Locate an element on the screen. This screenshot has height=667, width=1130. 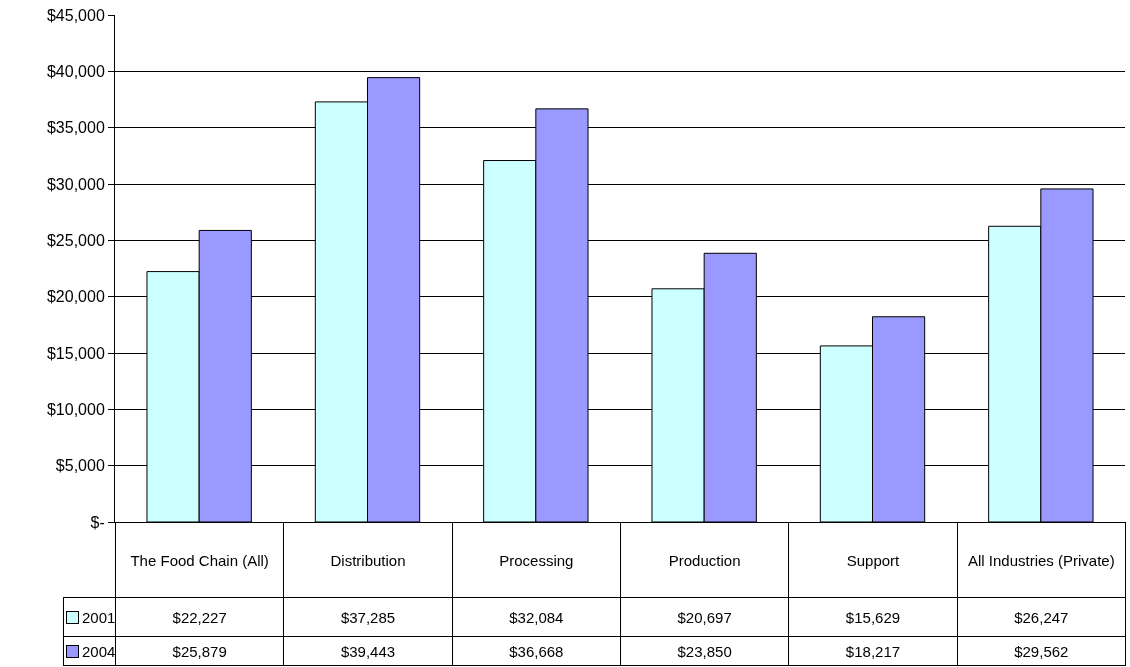
x-tick-label: Support is located at coordinates (873, 560).